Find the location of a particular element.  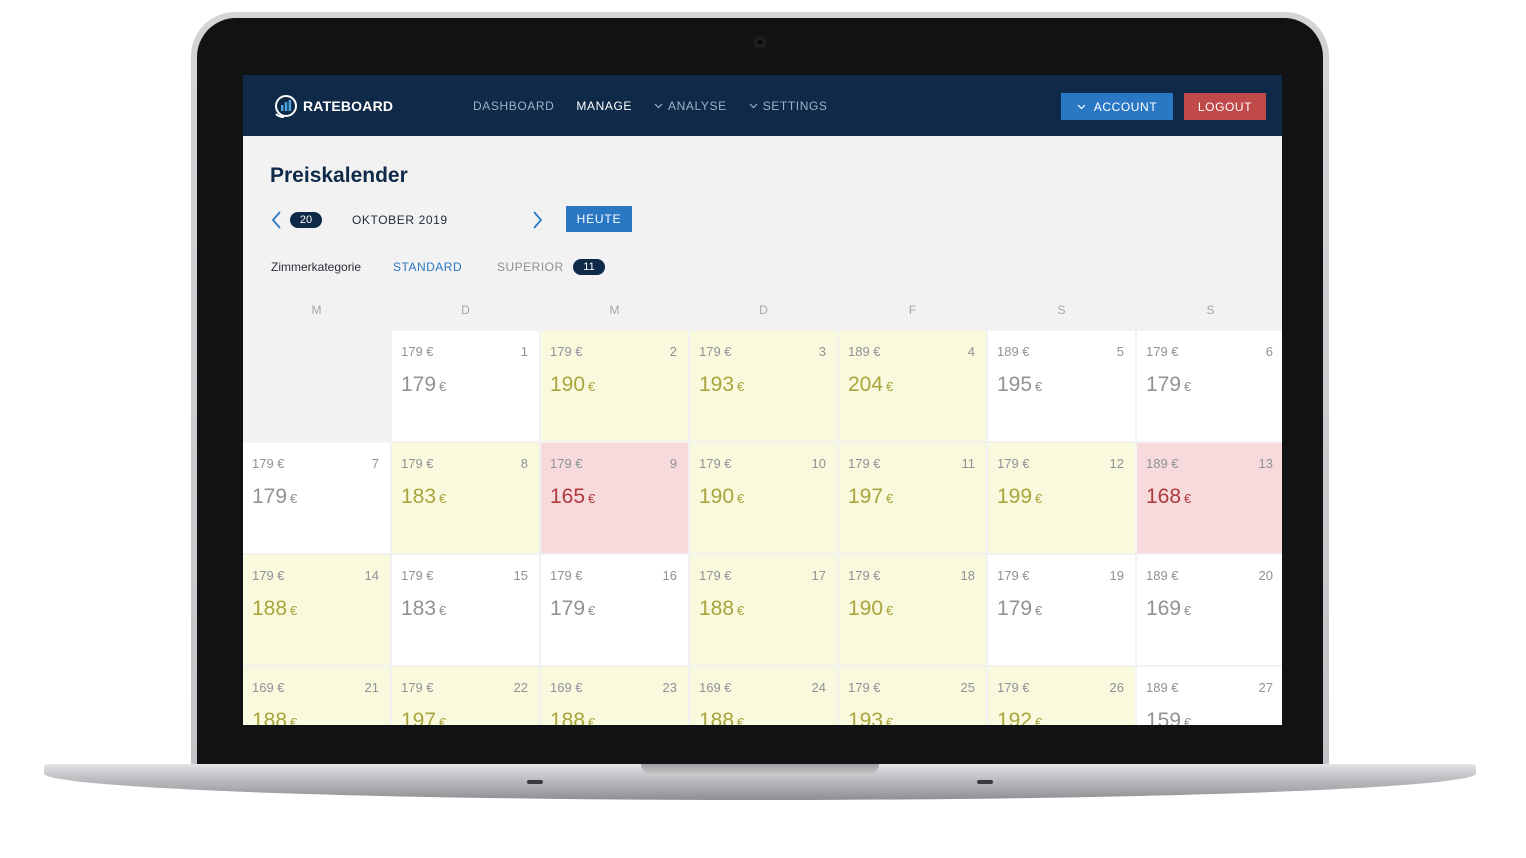

calendar-day-cell: 179 €1 179 € is located at coordinates (465, 386).